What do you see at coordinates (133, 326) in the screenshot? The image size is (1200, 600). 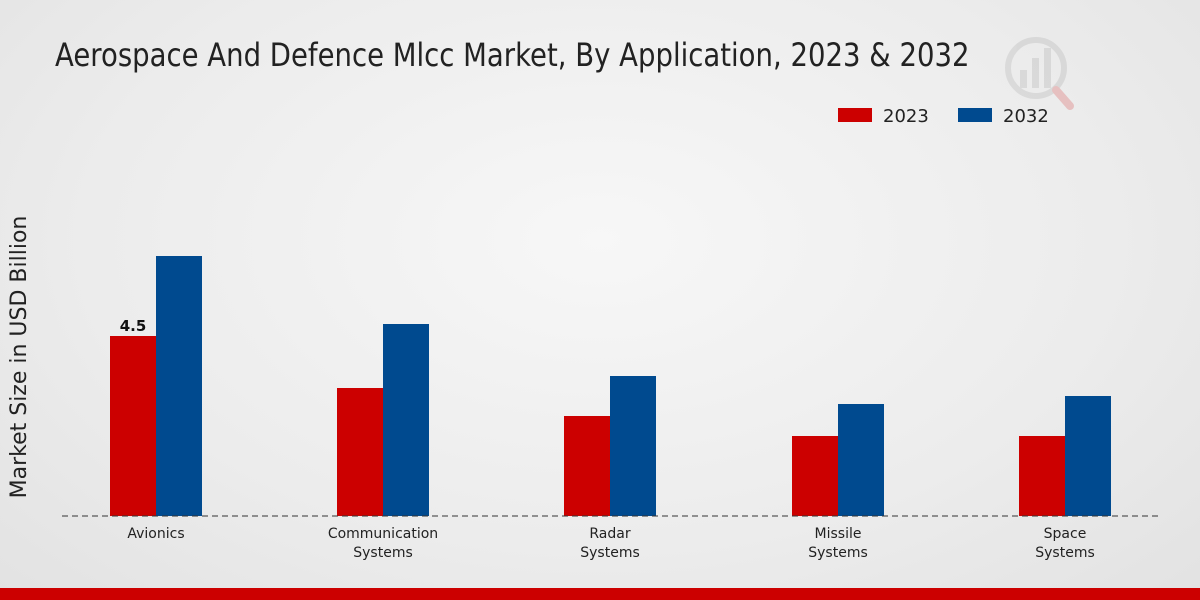 I see `data-label-0: 4.5` at bounding box center [133, 326].